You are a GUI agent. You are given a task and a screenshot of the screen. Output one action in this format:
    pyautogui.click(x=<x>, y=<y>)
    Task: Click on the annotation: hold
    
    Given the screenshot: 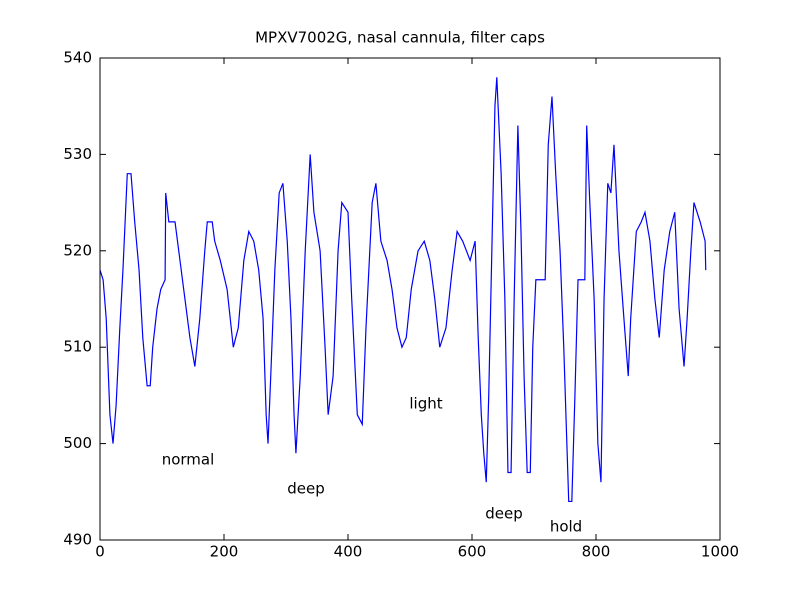 What is the action you would take?
    pyautogui.click(x=566, y=527)
    